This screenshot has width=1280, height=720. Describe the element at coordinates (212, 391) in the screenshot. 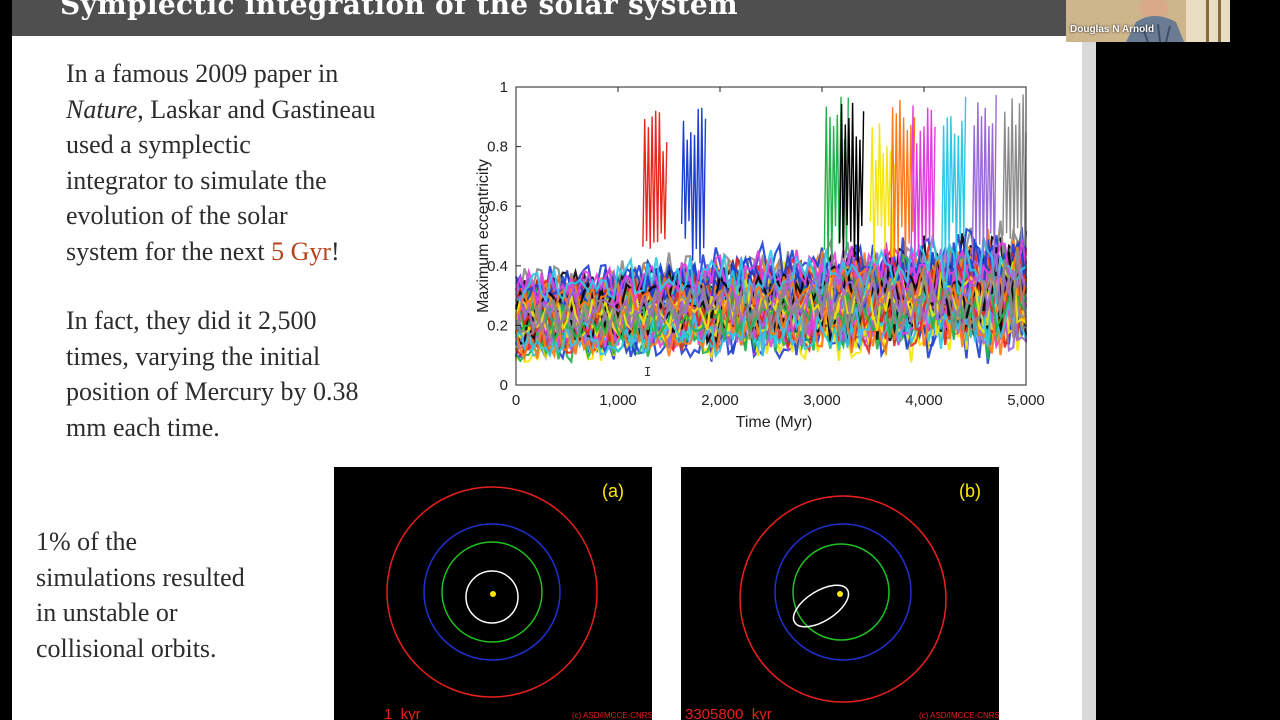

I see `repetition-line-3: position of Mercury by 0.38` at that location.